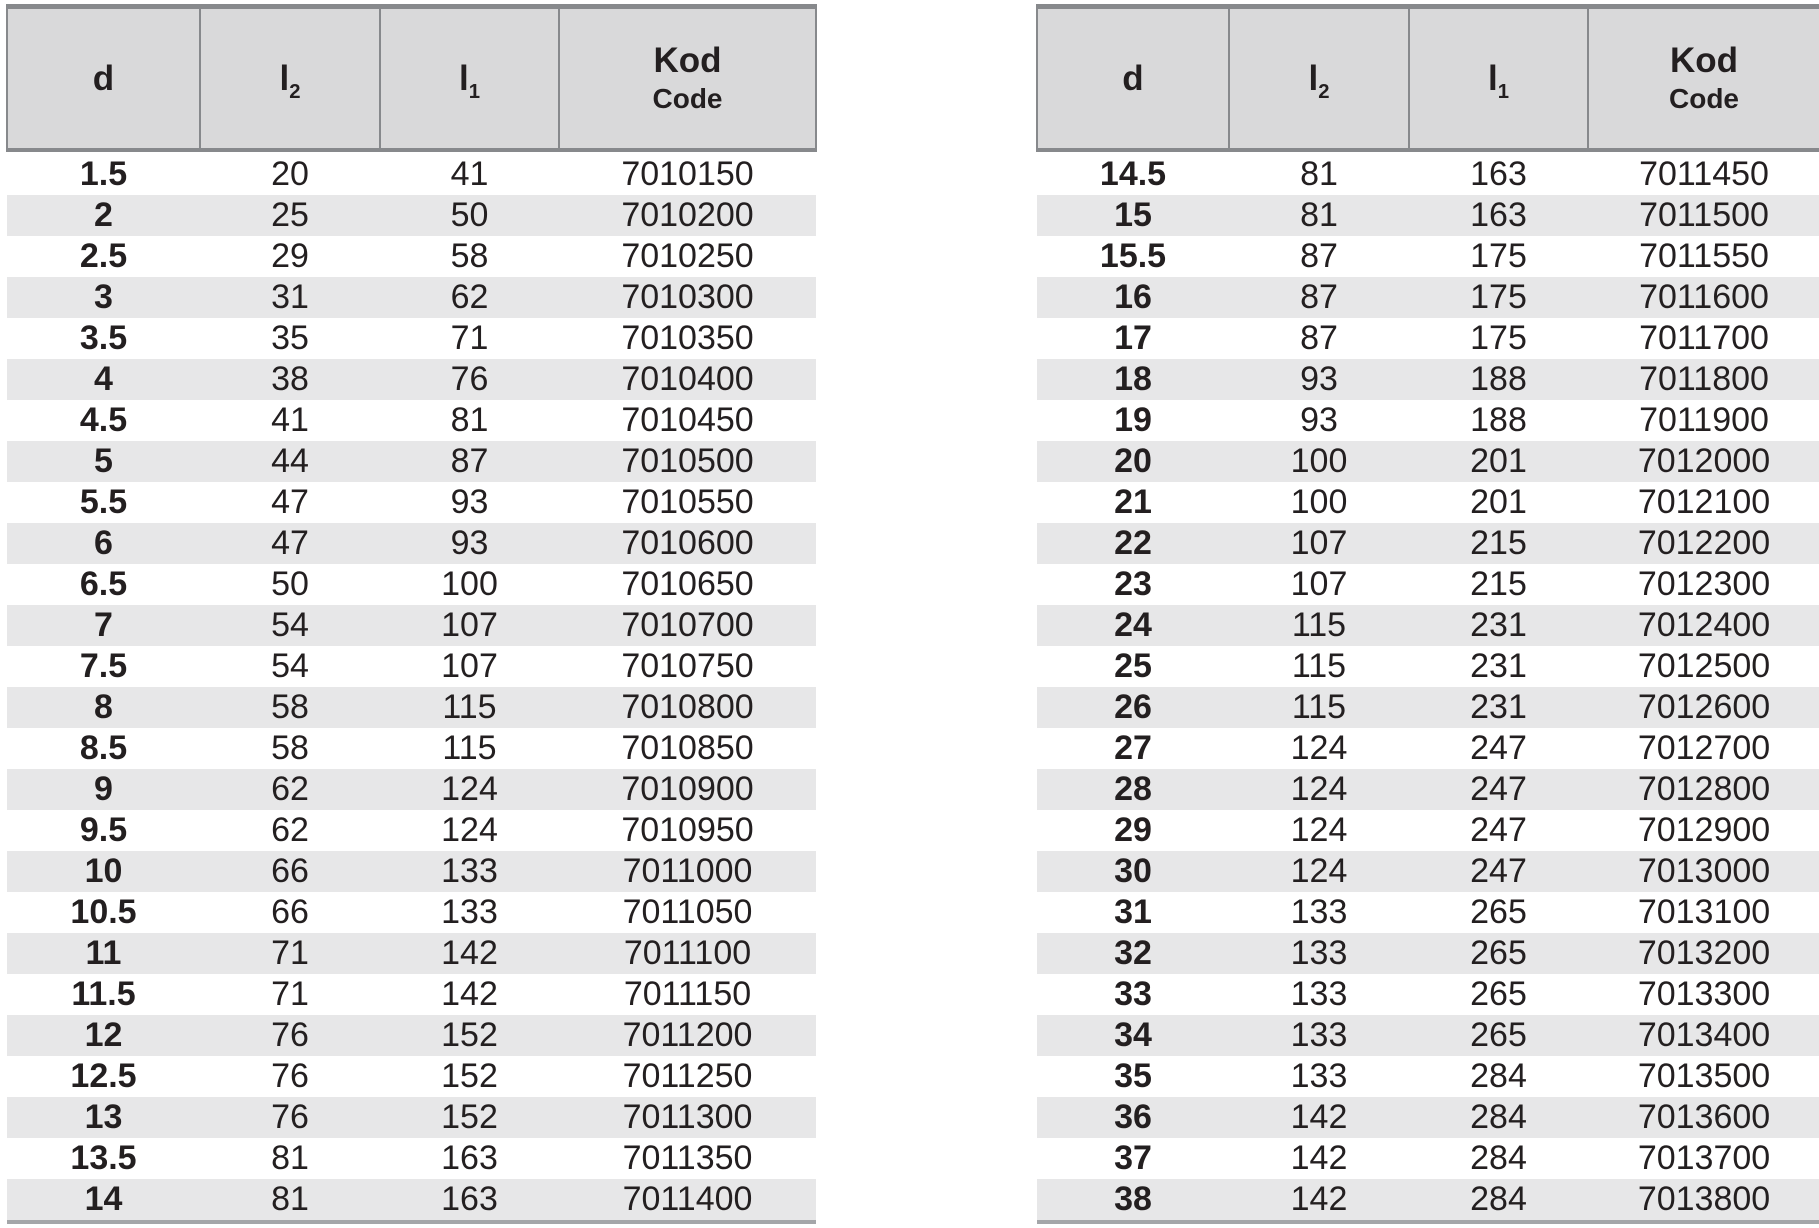 The image size is (1819, 1228). I want to click on cell-d: 16, so click(1133, 297).